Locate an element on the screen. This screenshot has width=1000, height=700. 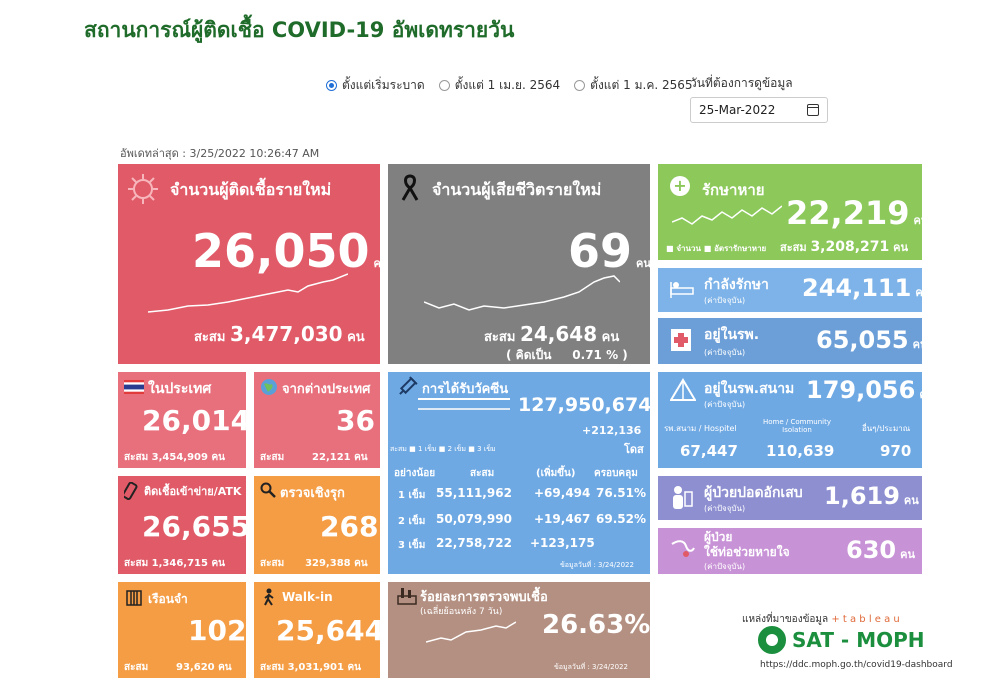
treating-value: 244,111คน is located at coordinates (862, 288).